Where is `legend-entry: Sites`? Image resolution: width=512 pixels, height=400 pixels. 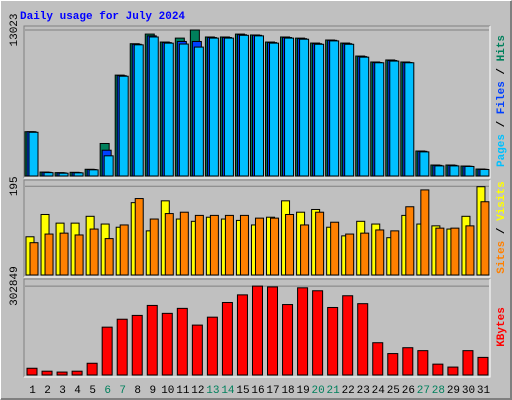 legend-entry: Sites is located at coordinates (502, 257).